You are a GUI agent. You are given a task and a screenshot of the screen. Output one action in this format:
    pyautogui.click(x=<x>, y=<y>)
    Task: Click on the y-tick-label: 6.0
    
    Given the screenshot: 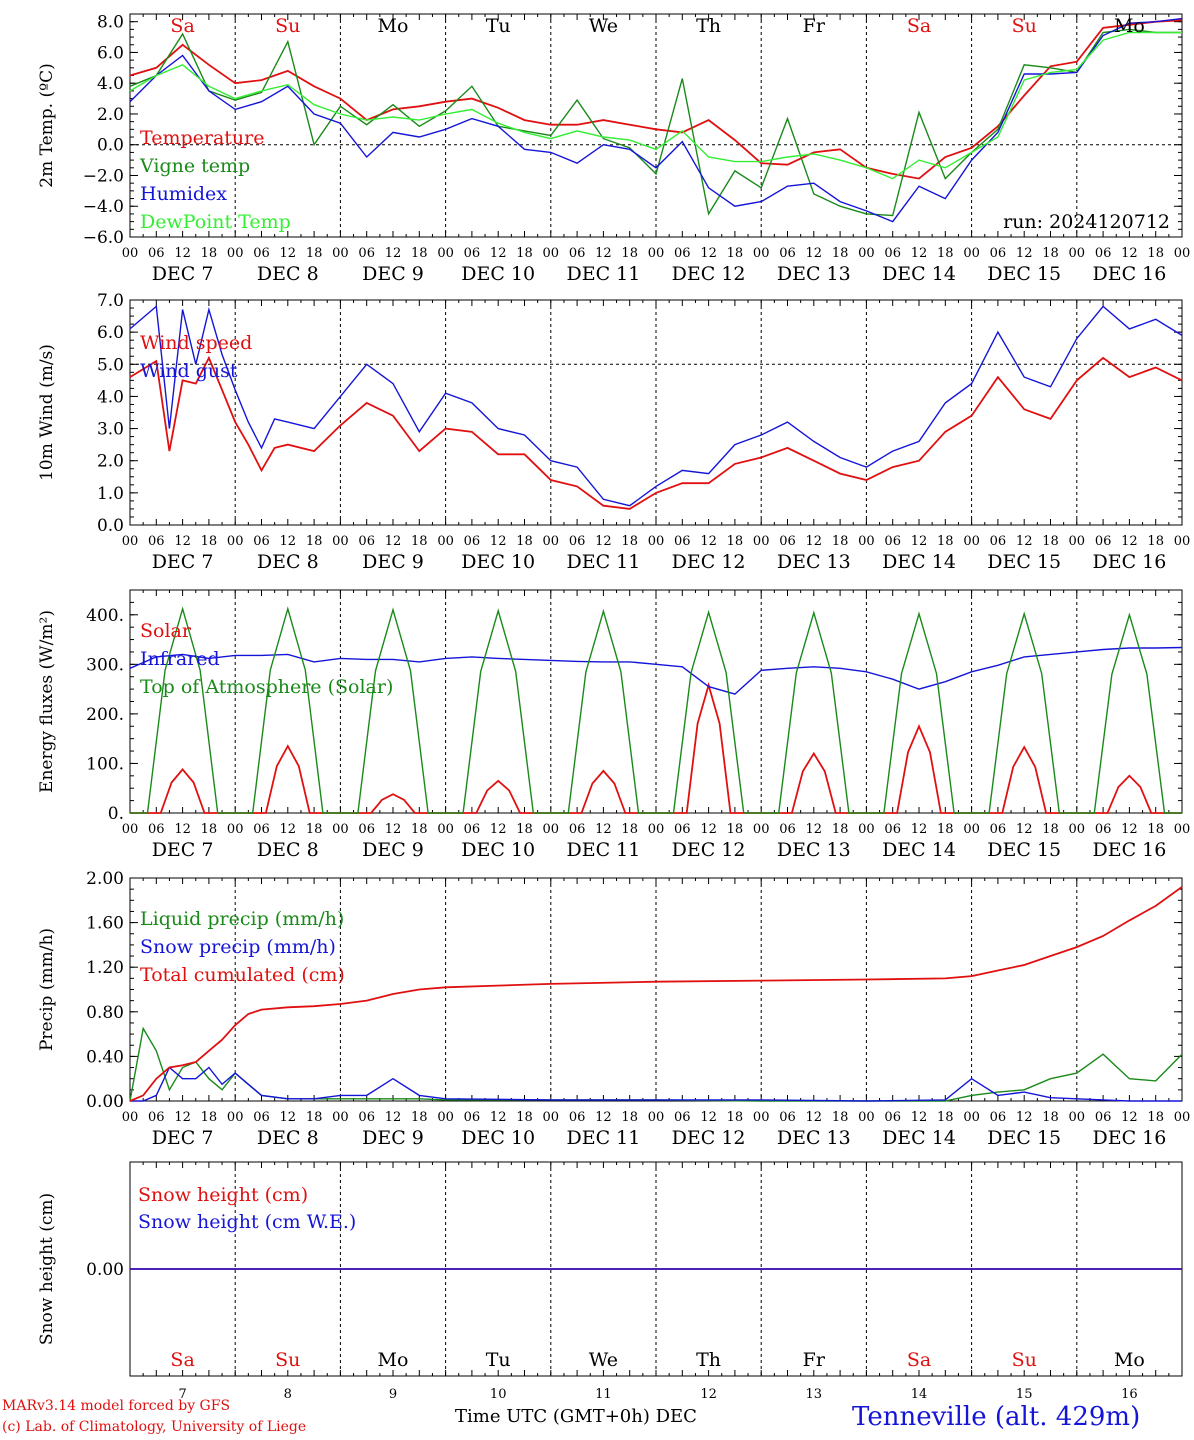 What is the action you would take?
    pyautogui.click(x=110, y=53)
    